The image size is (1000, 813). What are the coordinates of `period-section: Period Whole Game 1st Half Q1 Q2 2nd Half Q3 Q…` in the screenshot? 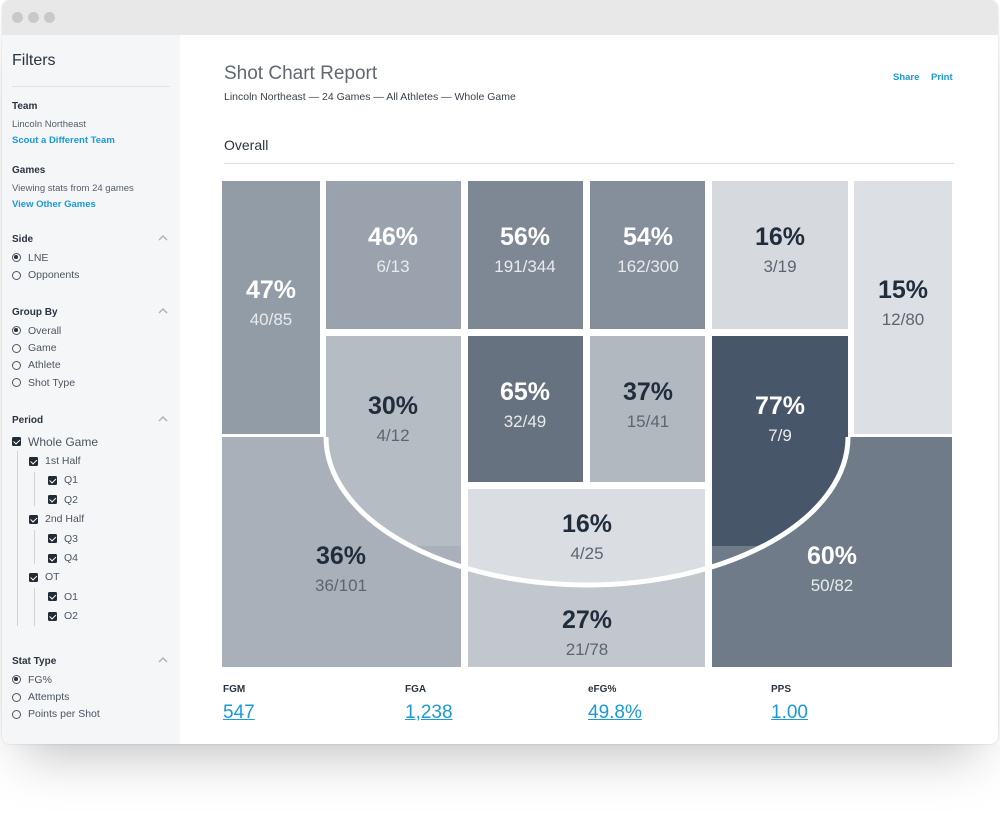 It's located at (91, 520).